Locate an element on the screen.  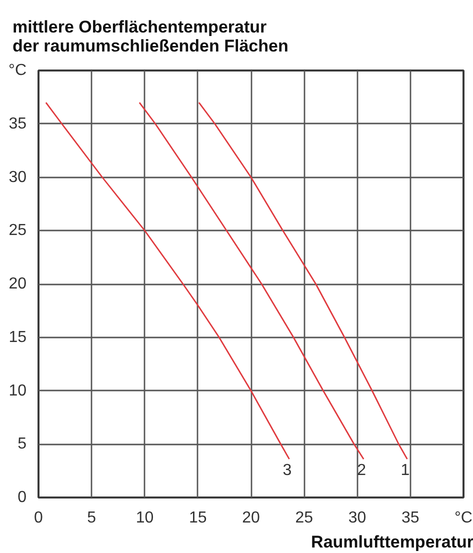
x-axis-title: Raumlufttemperatur is located at coordinates (392, 542).